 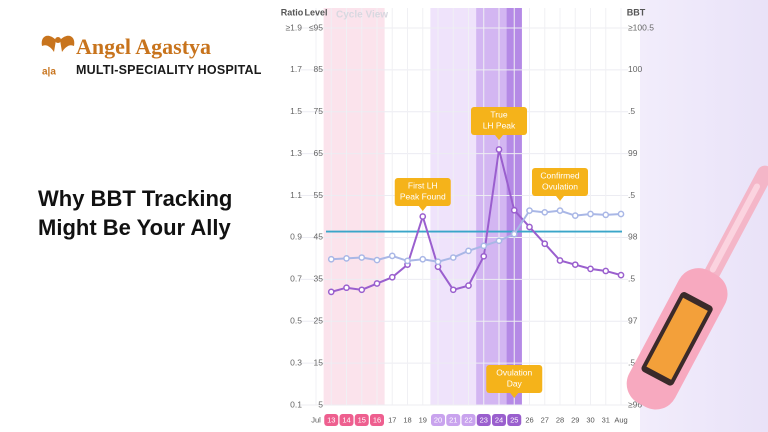 What do you see at coordinates (296, 404) in the screenshot?
I see `y-tick-label: 0.1` at bounding box center [296, 404].